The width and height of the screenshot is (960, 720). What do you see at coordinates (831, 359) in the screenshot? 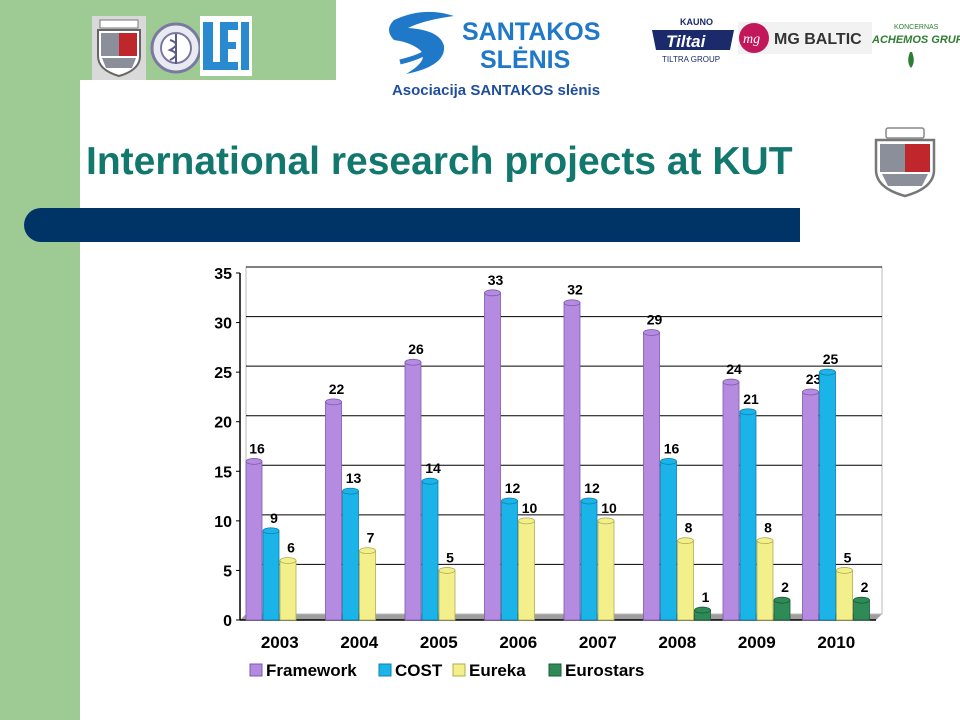
I see `data-label: 25` at bounding box center [831, 359].